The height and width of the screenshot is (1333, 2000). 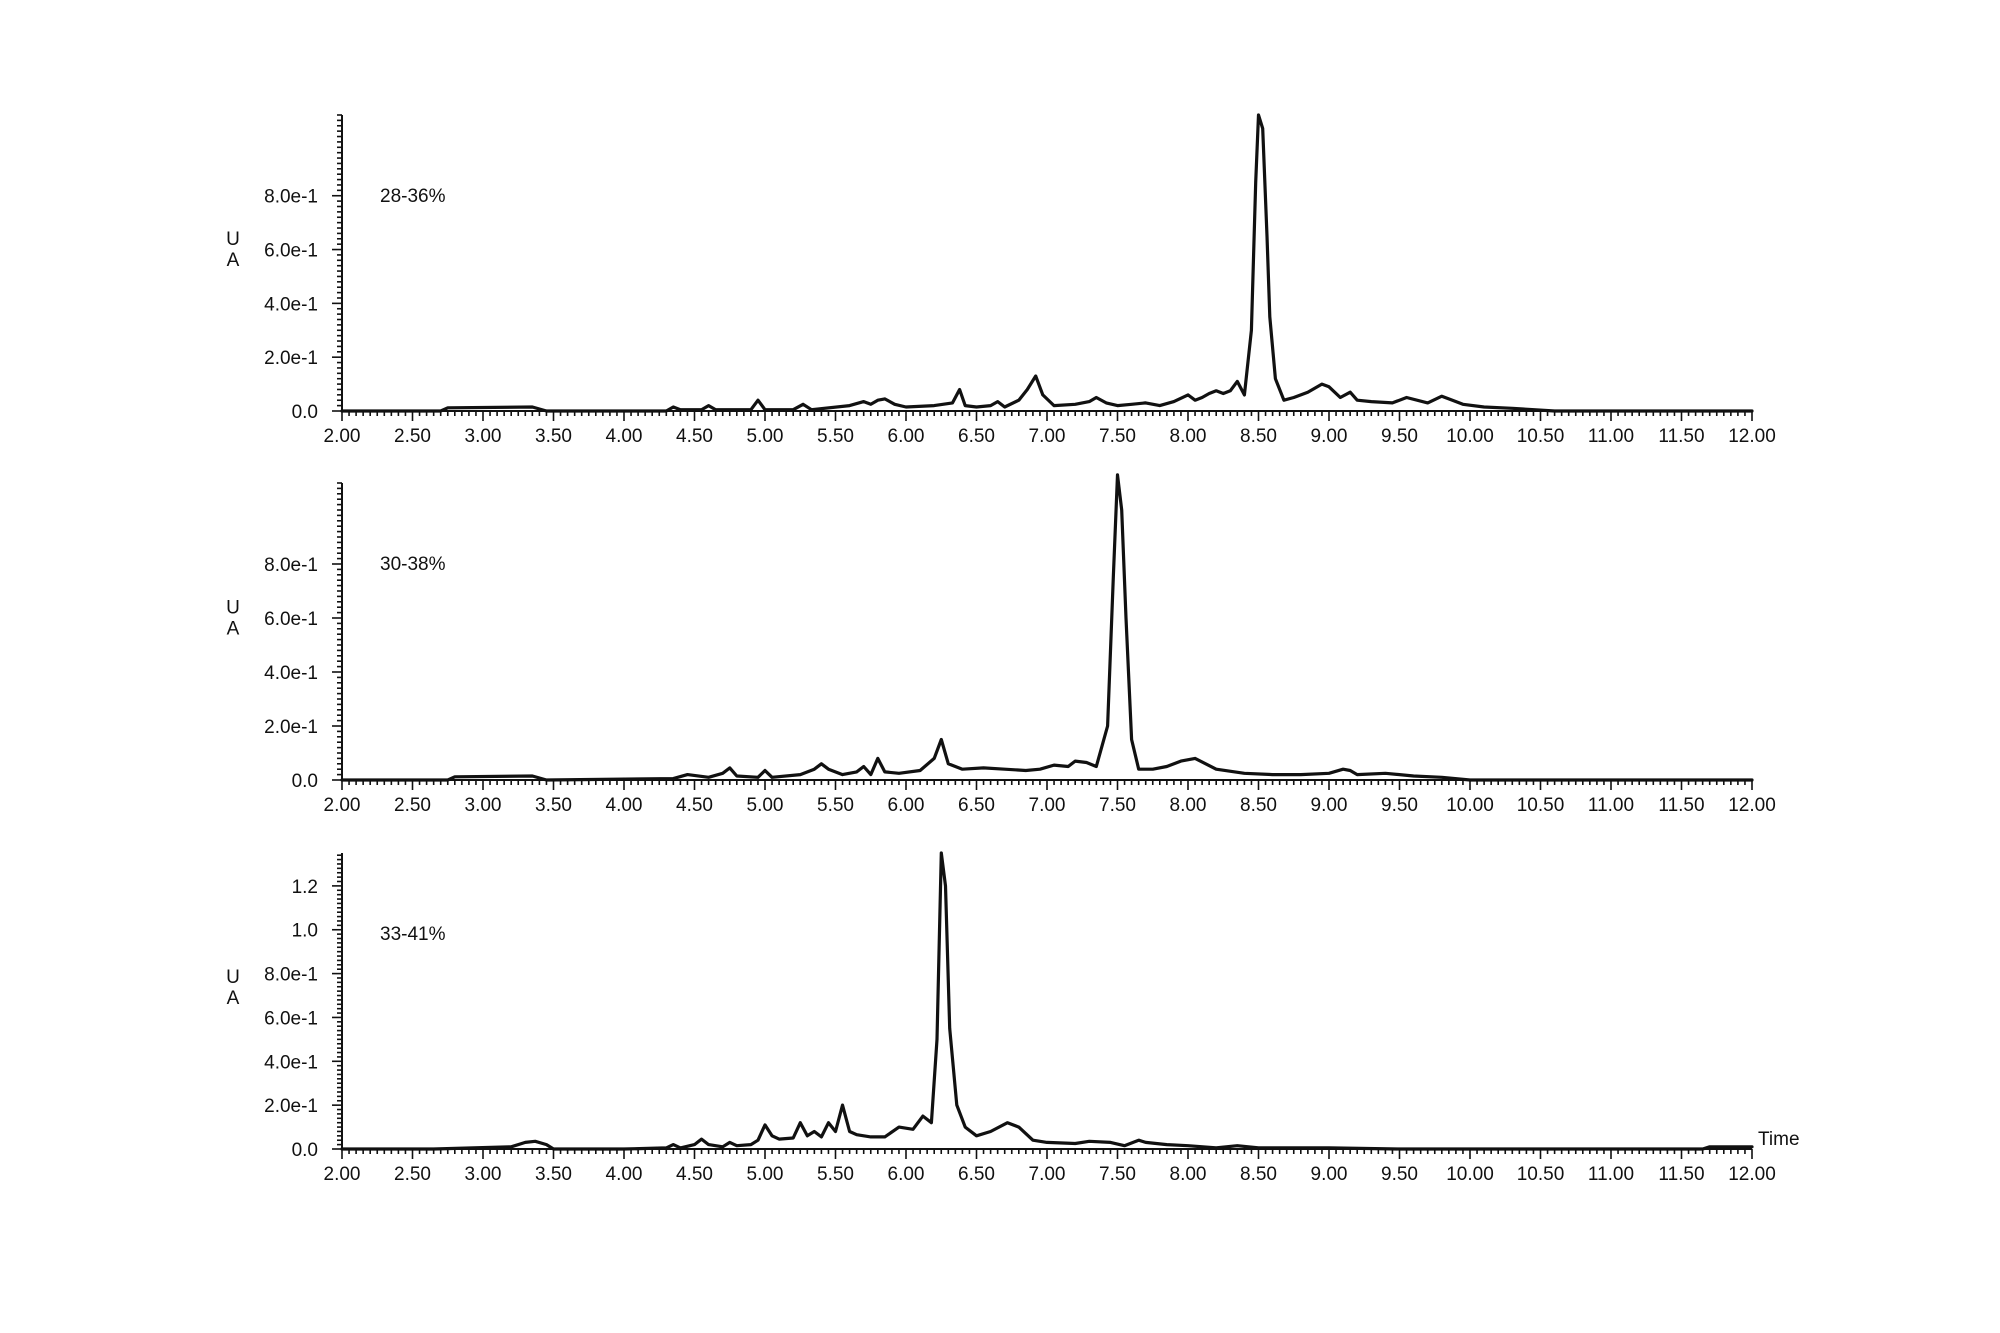 I want to click on y-tick-label: 1.0, so click(x=305, y=931).